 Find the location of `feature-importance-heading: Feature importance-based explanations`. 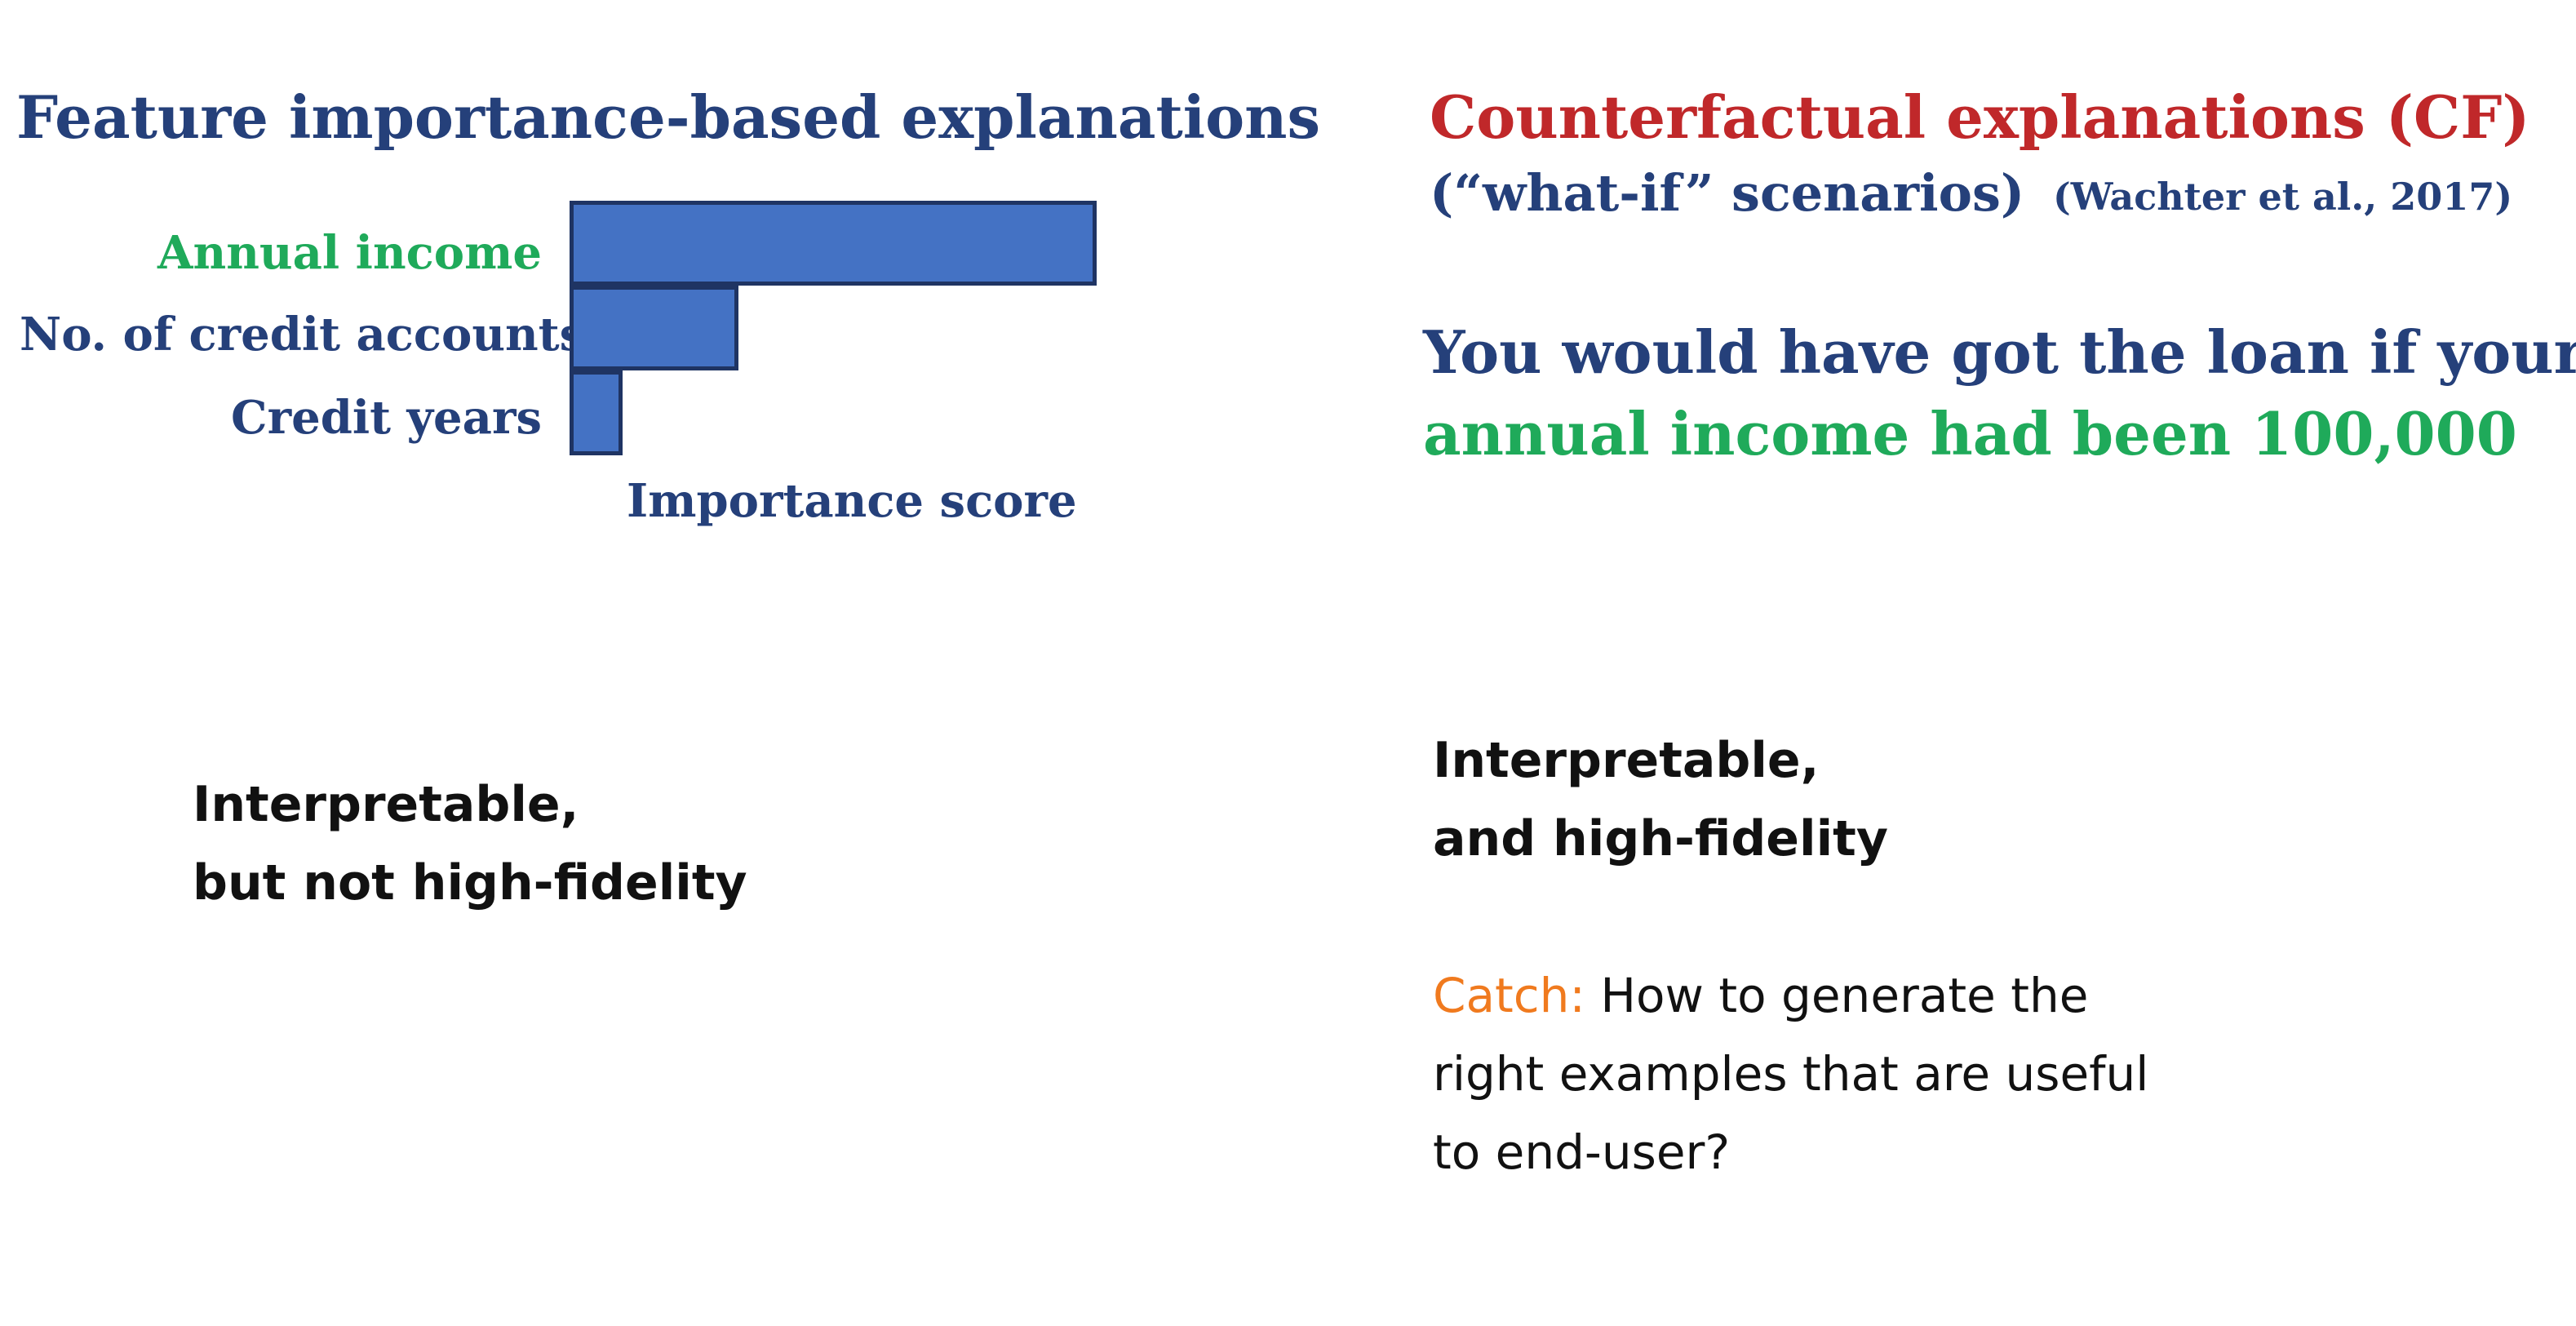

feature-importance-heading: Feature importance-based explanations is located at coordinates (668, 117).